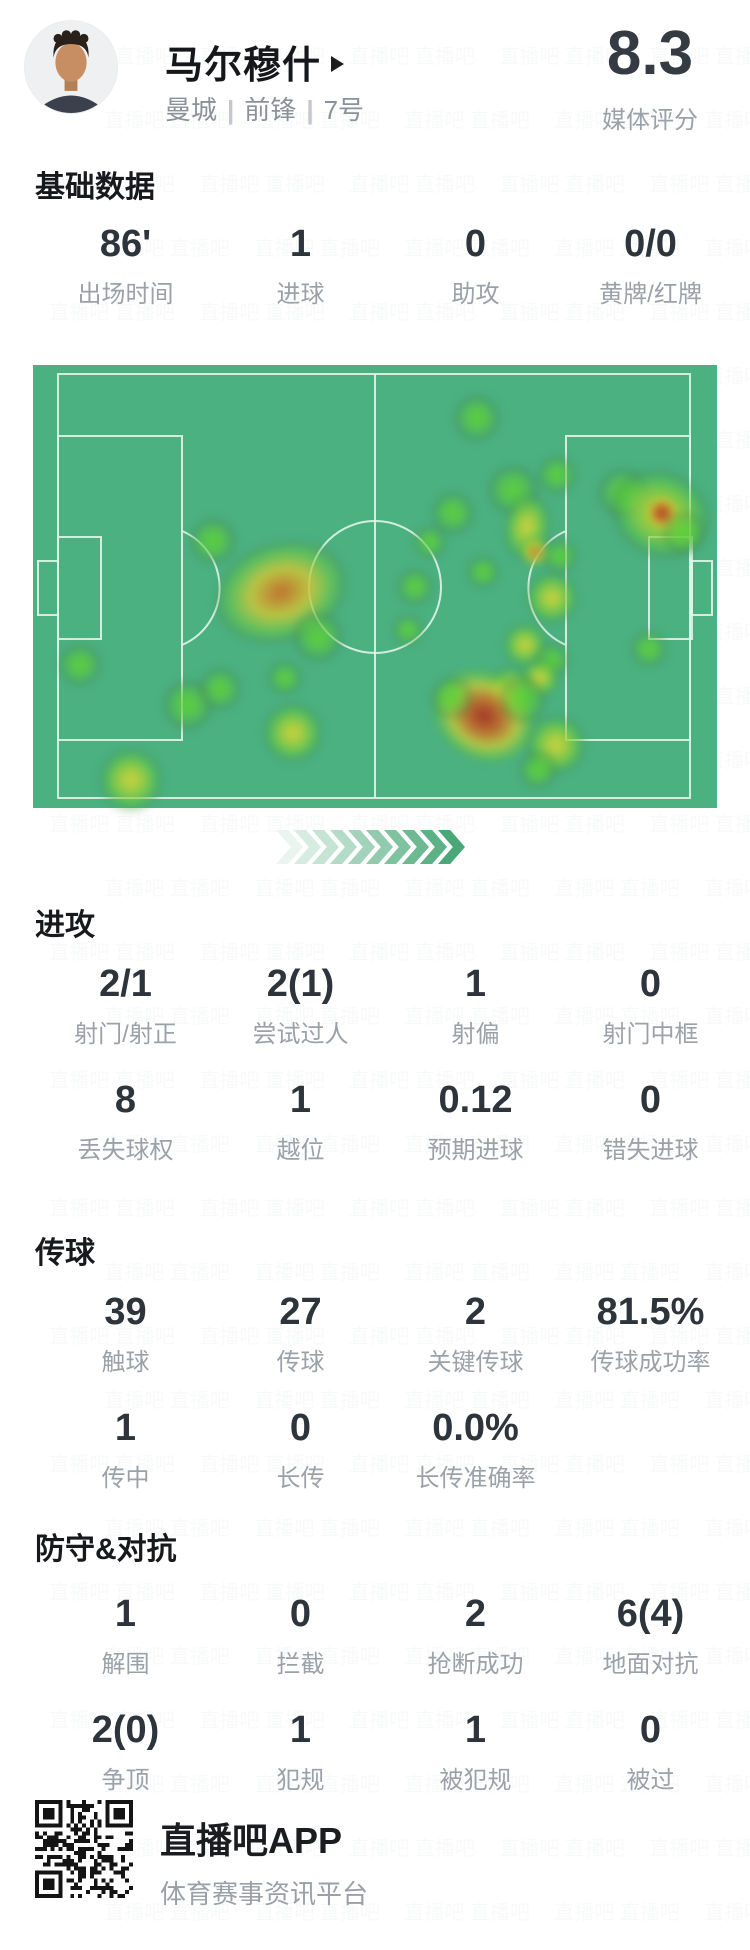 The image size is (750, 1950). What do you see at coordinates (84, 1849) in the screenshot?
I see `qr-code-icon` at bounding box center [84, 1849].